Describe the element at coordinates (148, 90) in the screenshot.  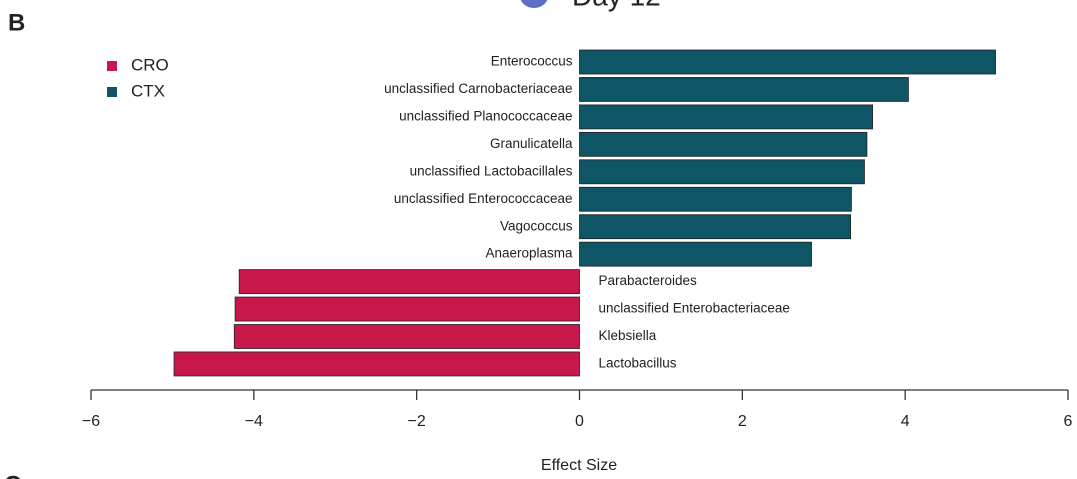
I see `legend-label: CTX` at that location.